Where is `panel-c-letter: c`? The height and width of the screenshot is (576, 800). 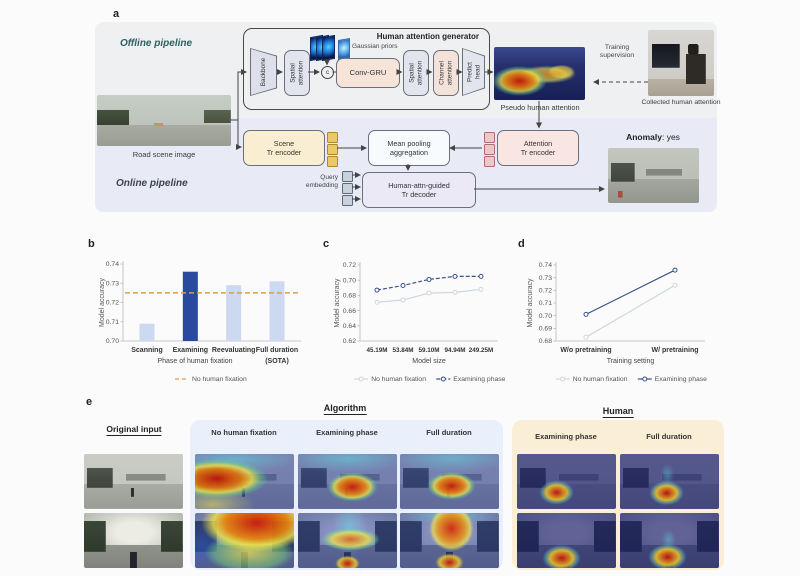
panel-c-letter: c is located at coordinates (326, 244).